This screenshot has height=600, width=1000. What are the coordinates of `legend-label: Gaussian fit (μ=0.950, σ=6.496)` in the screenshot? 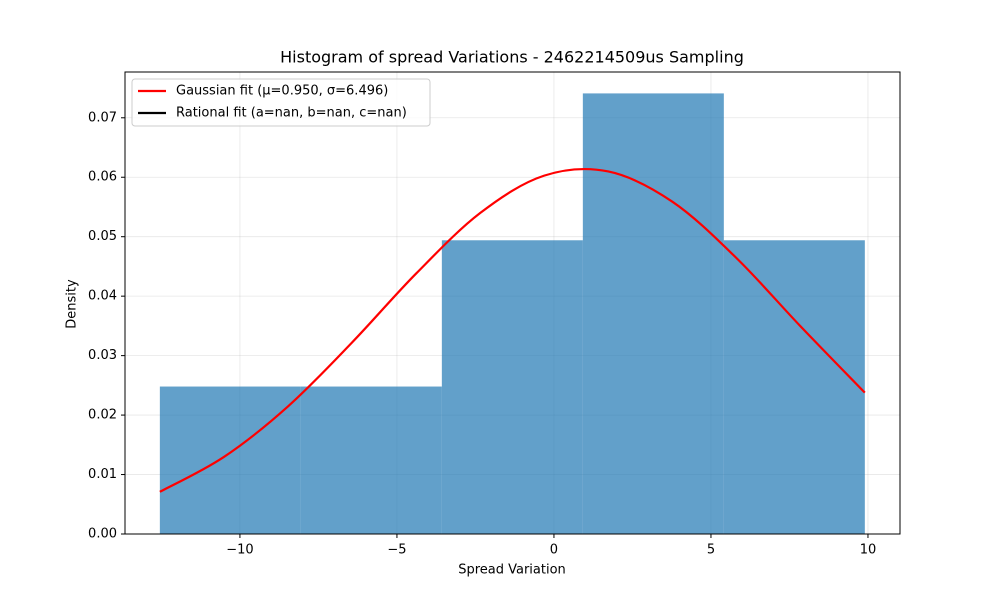 It's located at (282, 91).